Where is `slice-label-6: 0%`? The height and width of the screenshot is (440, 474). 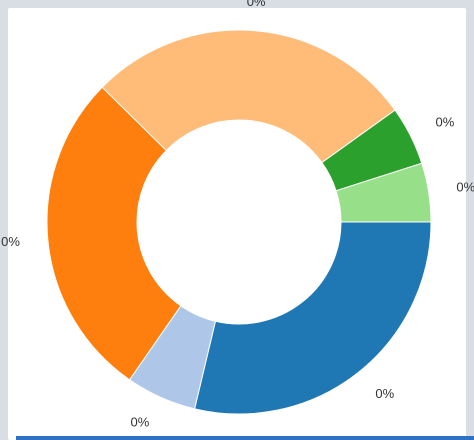
slice-label-6: 0% is located at coordinates (465, 186).